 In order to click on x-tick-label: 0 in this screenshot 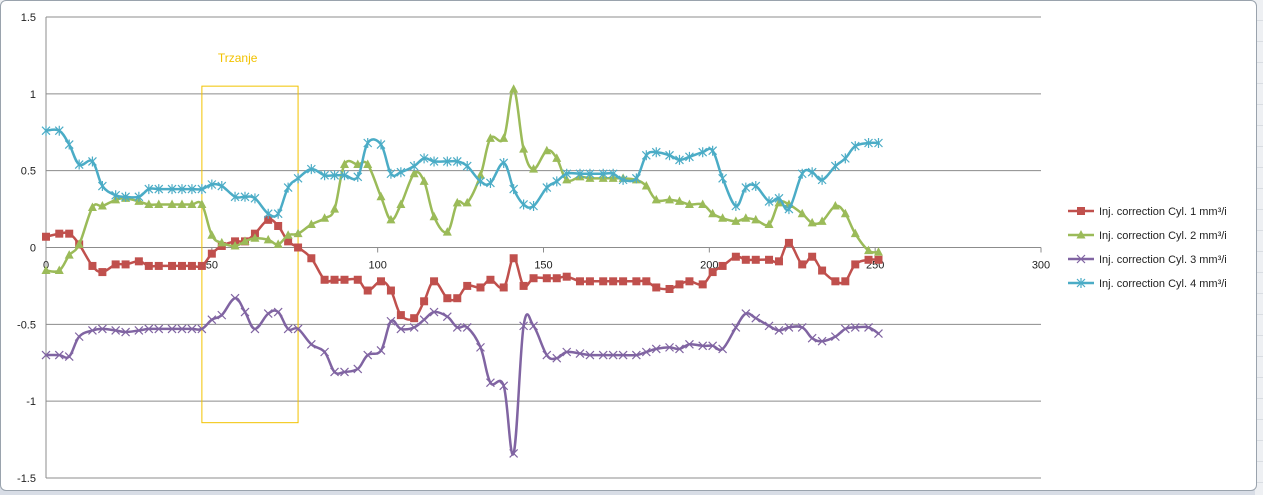, I will do `click(46, 266)`.